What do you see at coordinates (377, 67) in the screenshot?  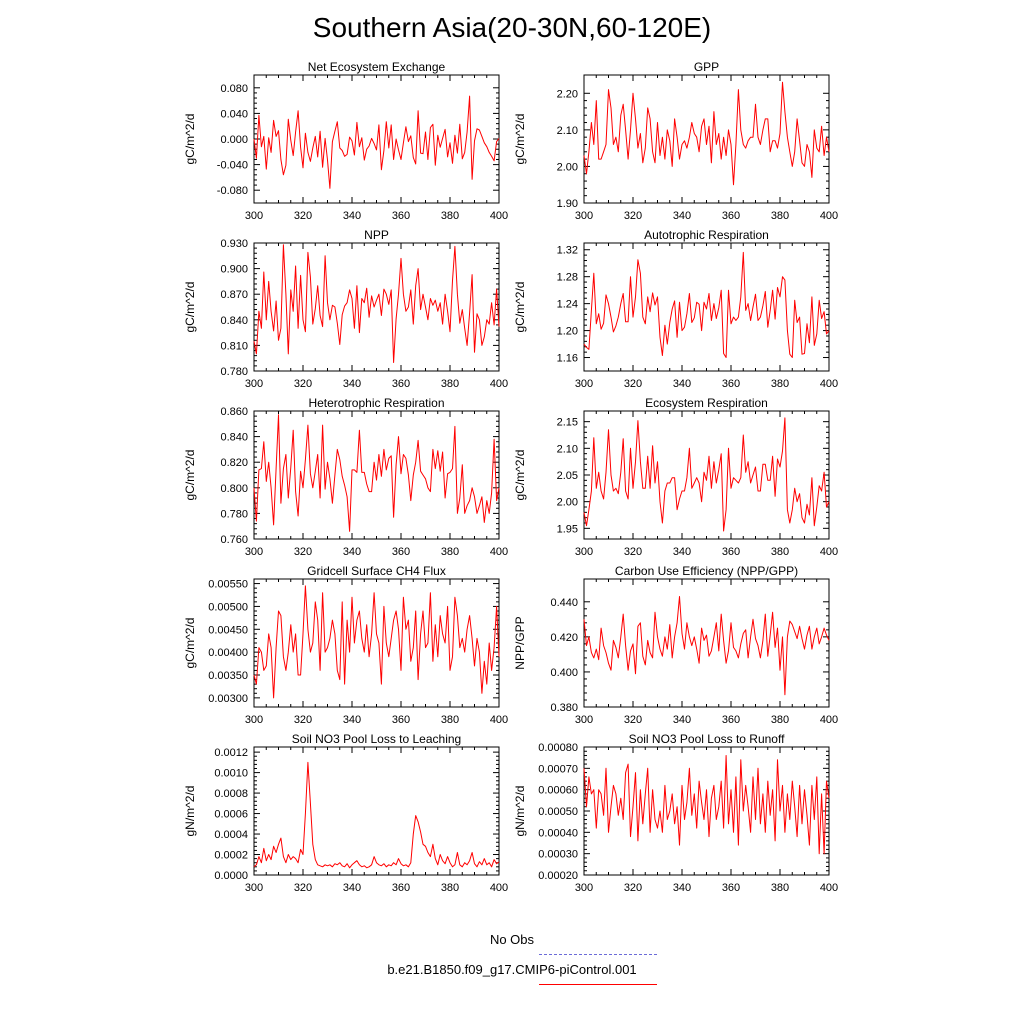 I see `chart-title: Net Ecosystem Exchange` at bounding box center [377, 67].